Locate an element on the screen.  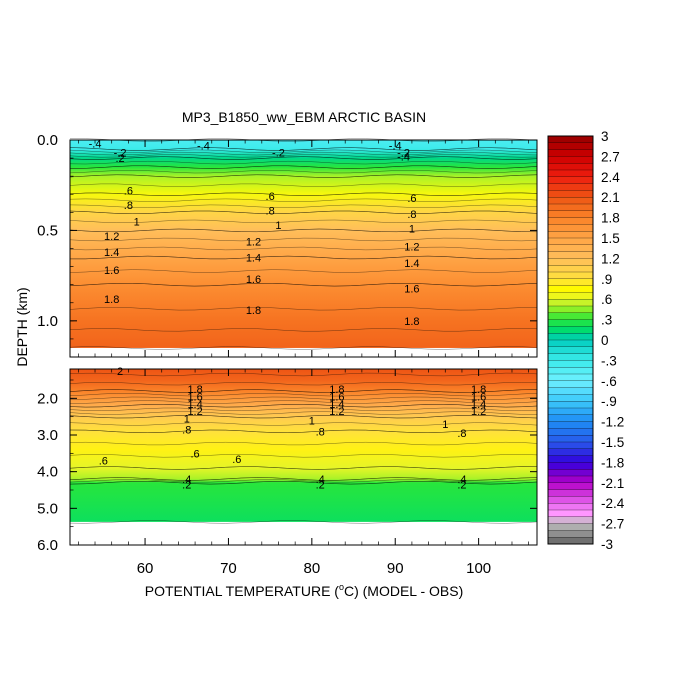
y-tick-label: 0.5 is located at coordinates (47, 230).